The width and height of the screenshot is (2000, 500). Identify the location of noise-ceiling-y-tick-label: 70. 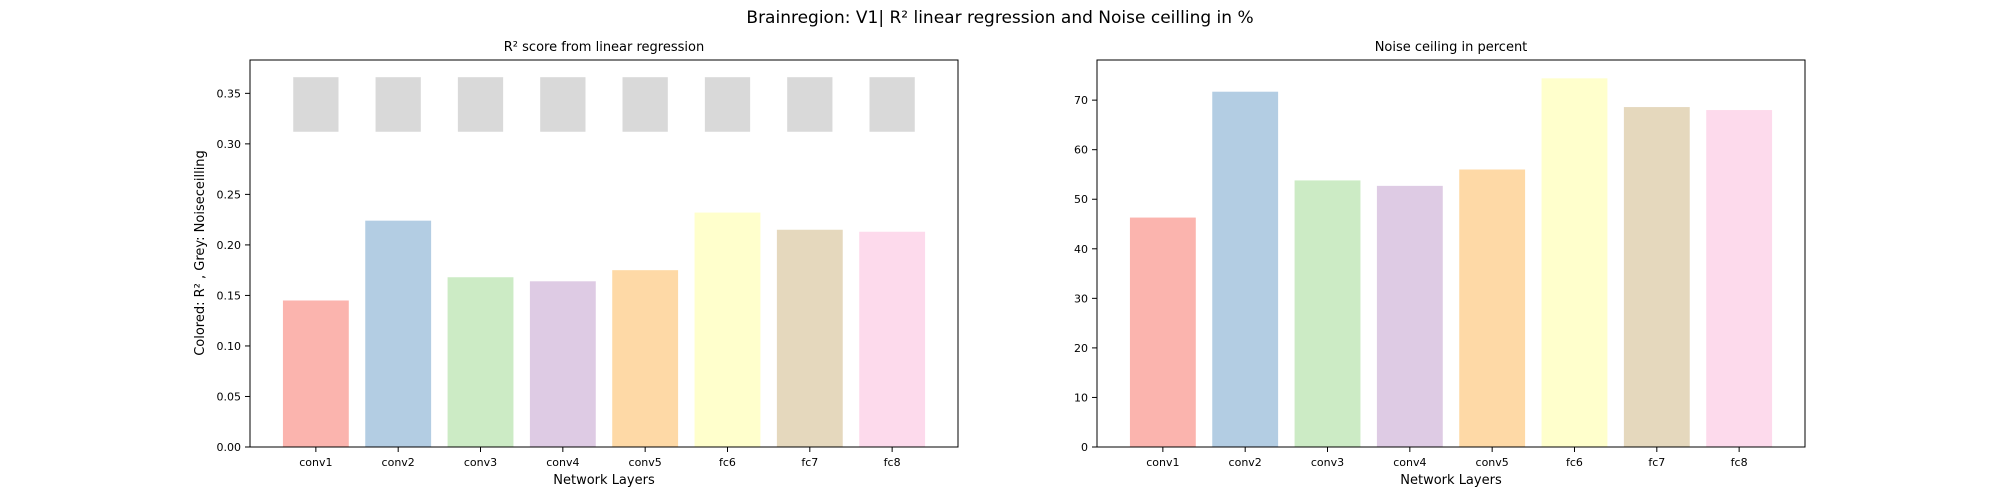
(1081, 100).